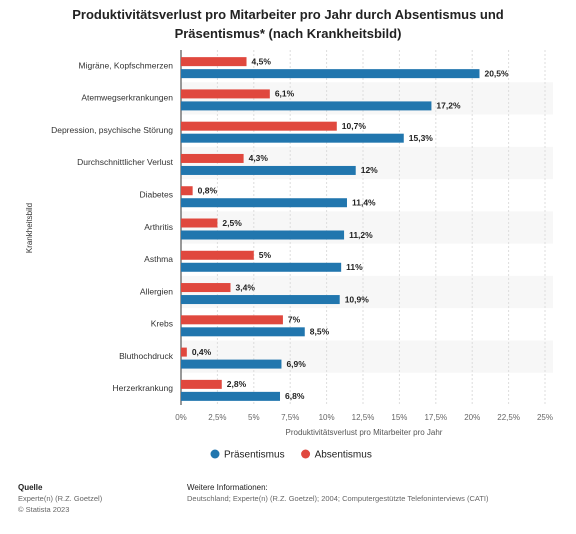 The image size is (576, 534). What do you see at coordinates (254, 417) in the screenshot?
I see `x-tick-label: 5%` at bounding box center [254, 417].